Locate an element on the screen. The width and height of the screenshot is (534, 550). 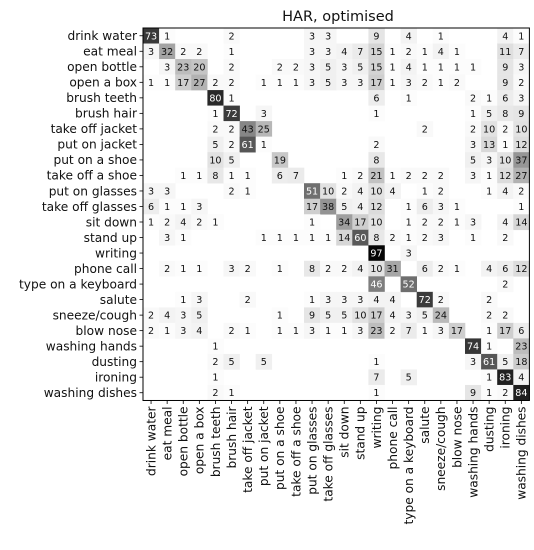
cell-value: 17 is located at coordinates (376, 316).